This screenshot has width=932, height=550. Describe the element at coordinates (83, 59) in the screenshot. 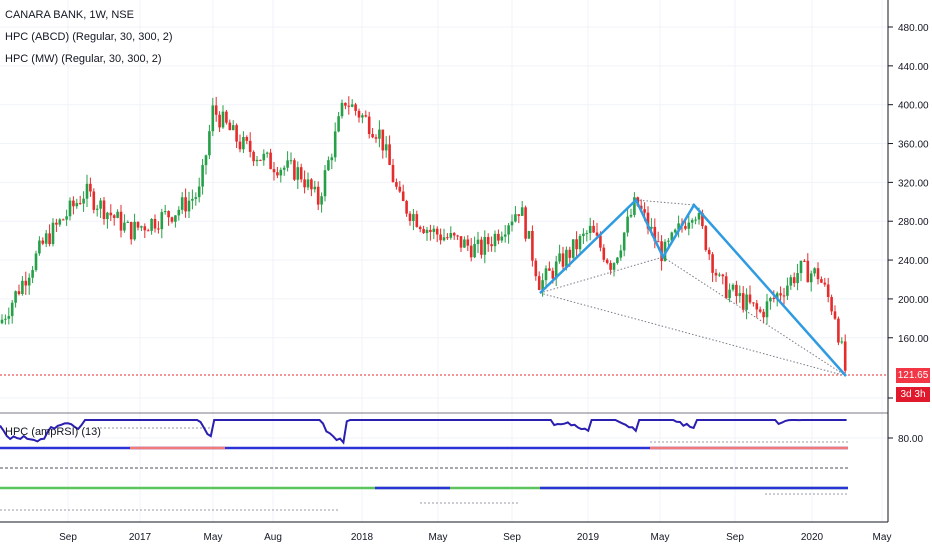

I see `legend-indicator-mw: HPC (MW) (Regular, 30, 300, 2)` at that location.